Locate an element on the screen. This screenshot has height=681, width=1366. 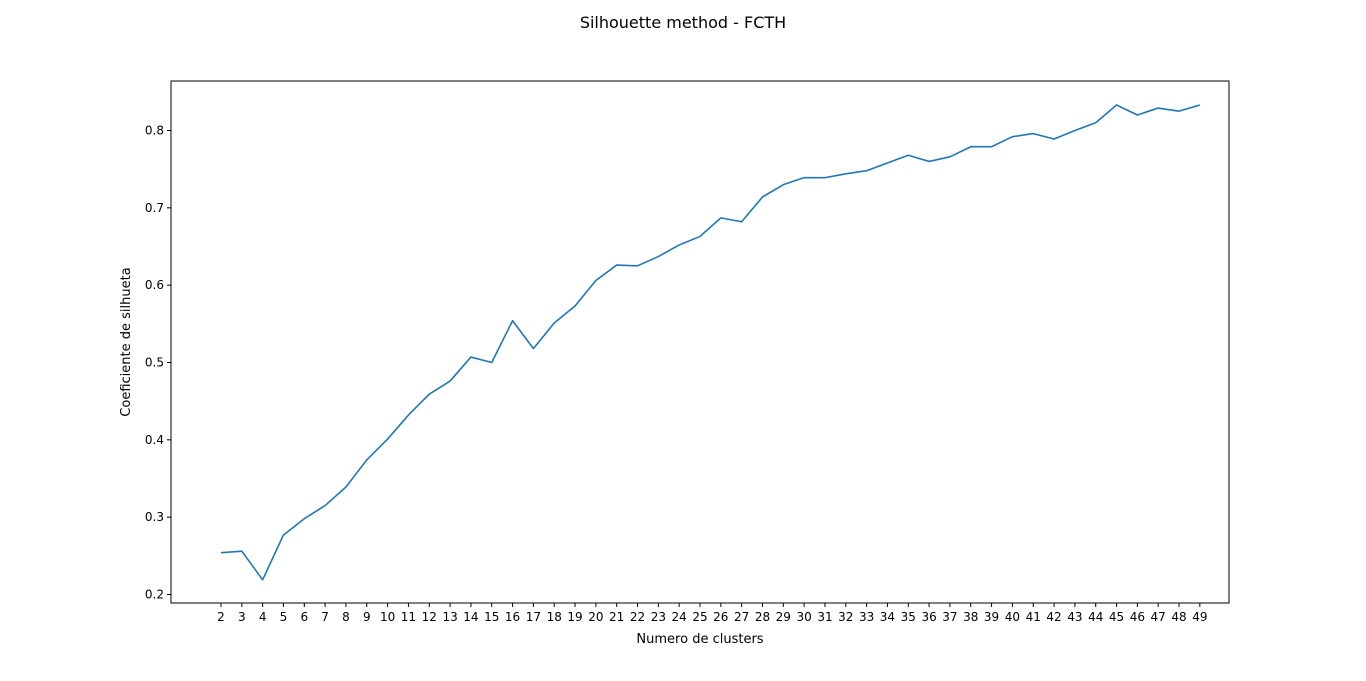
x-tick-label: 42 is located at coordinates (1053, 617).